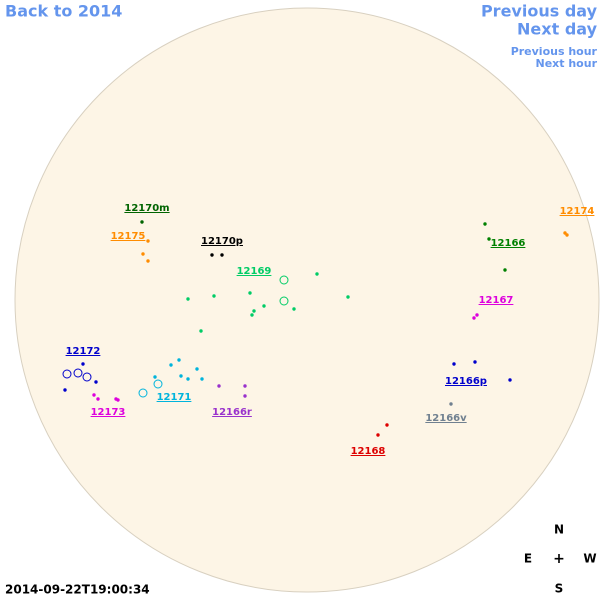  I want to click on compass-east: E, so click(528, 559).